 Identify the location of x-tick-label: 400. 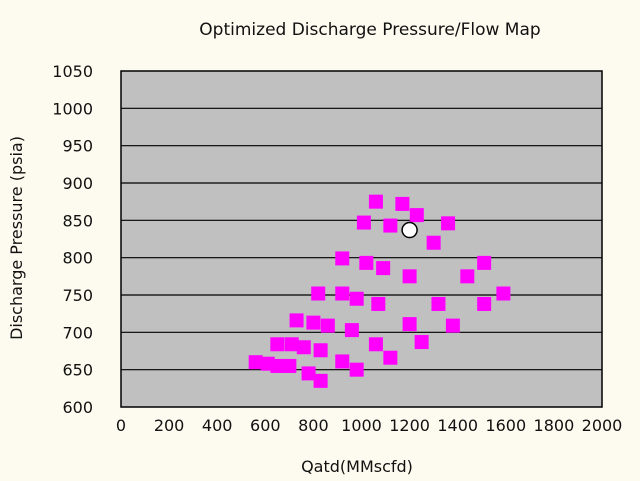
(217, 425).